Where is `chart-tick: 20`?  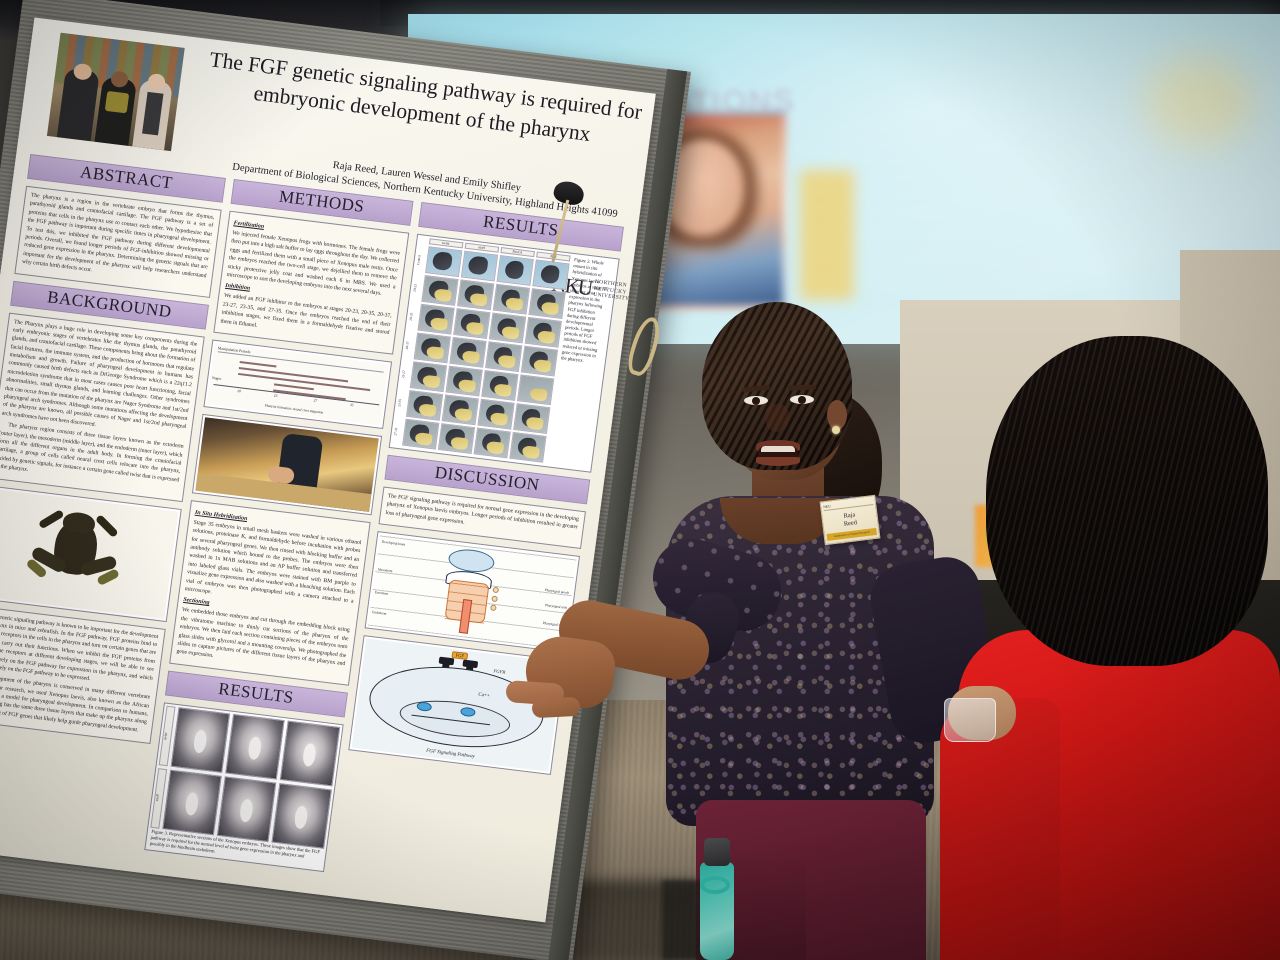
chart-tick: 20 is located at coordinates (239, 391).